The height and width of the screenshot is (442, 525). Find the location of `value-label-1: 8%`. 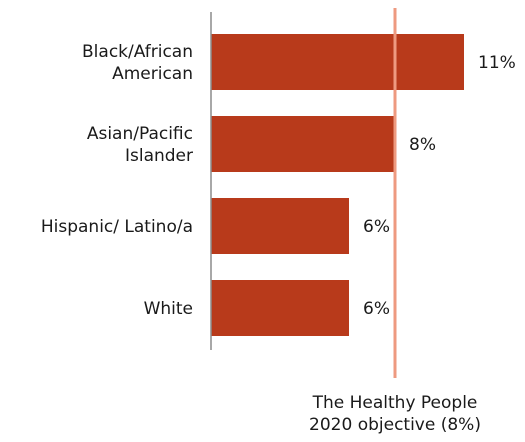

value-label-1: 8% is located at coordinates (422, 145).